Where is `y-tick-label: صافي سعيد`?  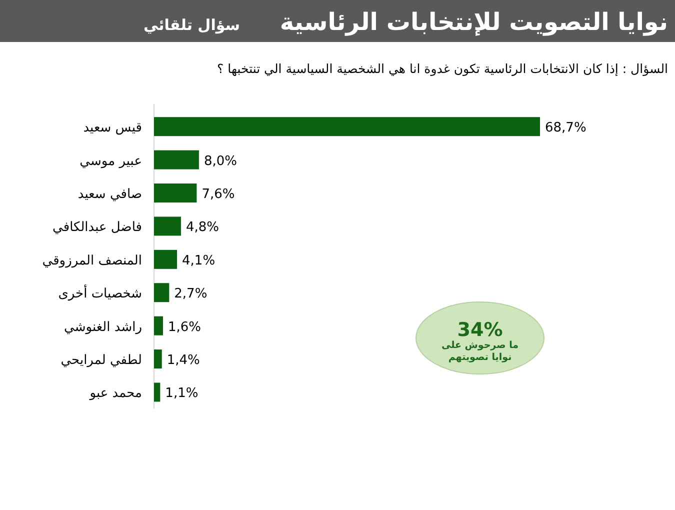 y-tick-label: صافي سعيد is located at coordinates (110, 194).